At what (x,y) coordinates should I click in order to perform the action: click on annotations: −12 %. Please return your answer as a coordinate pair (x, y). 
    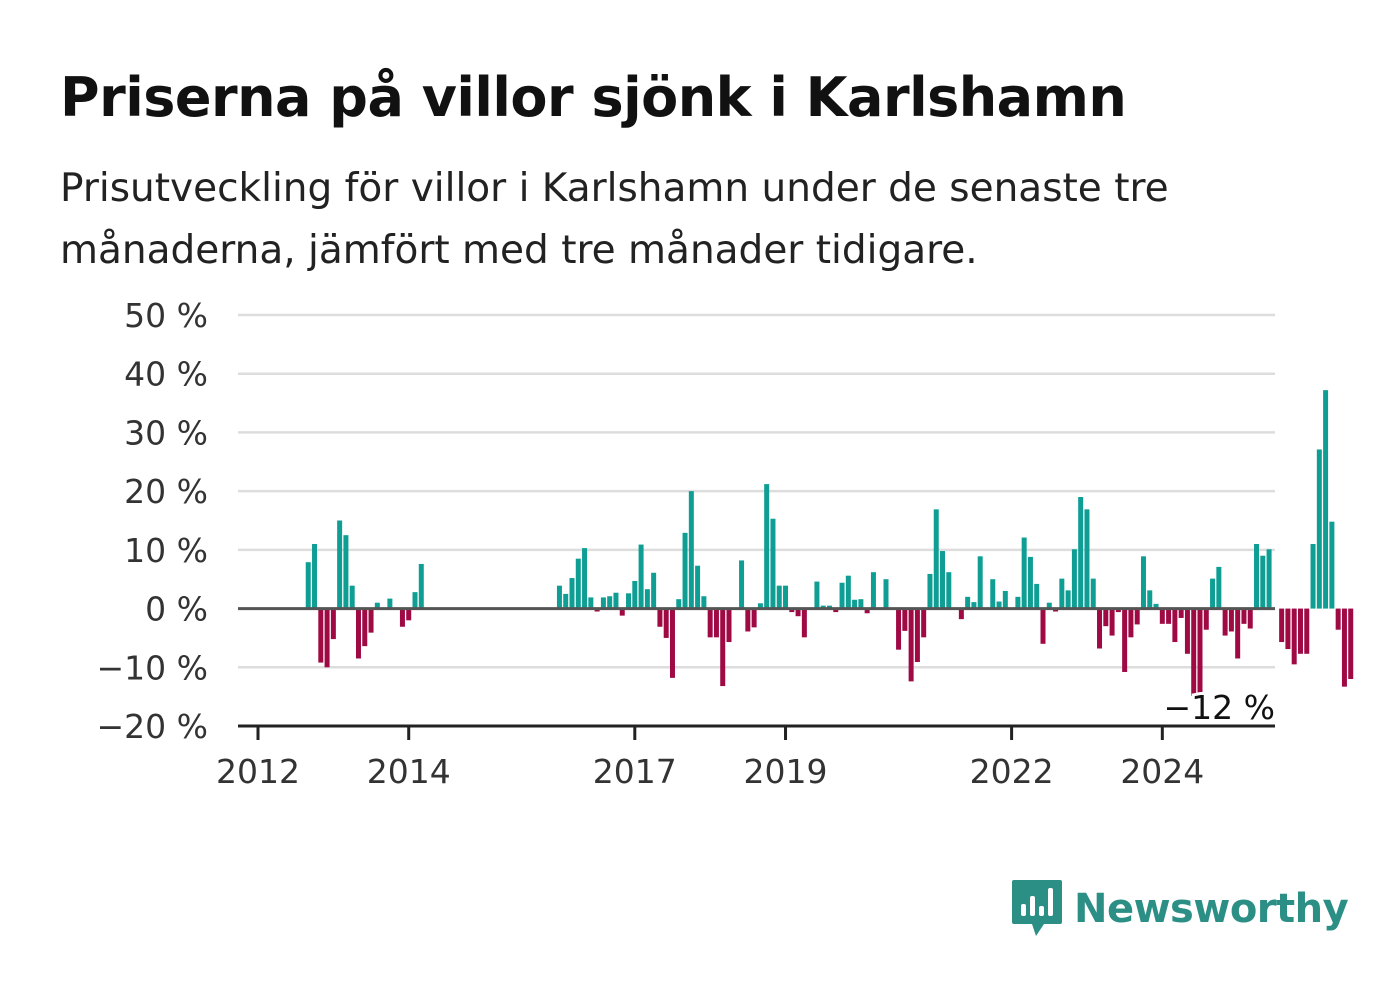
    Looking at the image, I should click on (1220, 707).